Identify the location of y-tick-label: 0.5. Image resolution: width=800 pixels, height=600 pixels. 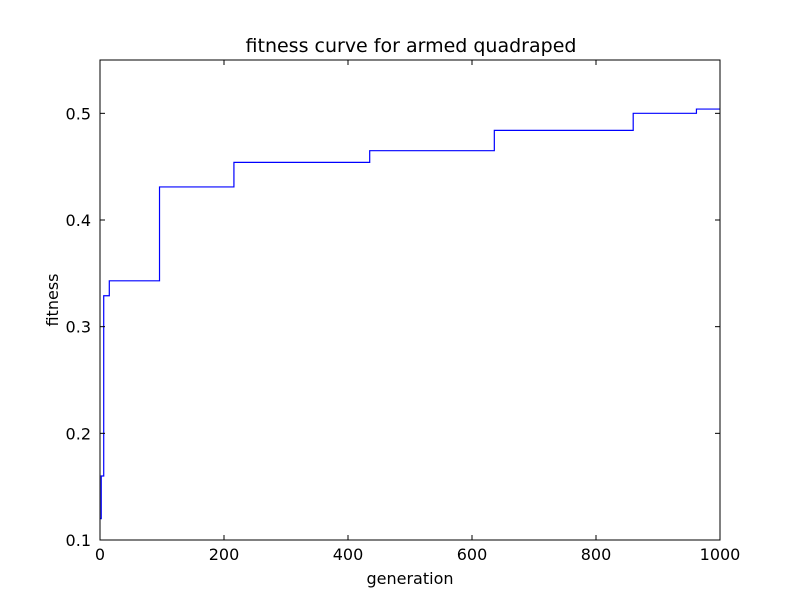
(78, 113).